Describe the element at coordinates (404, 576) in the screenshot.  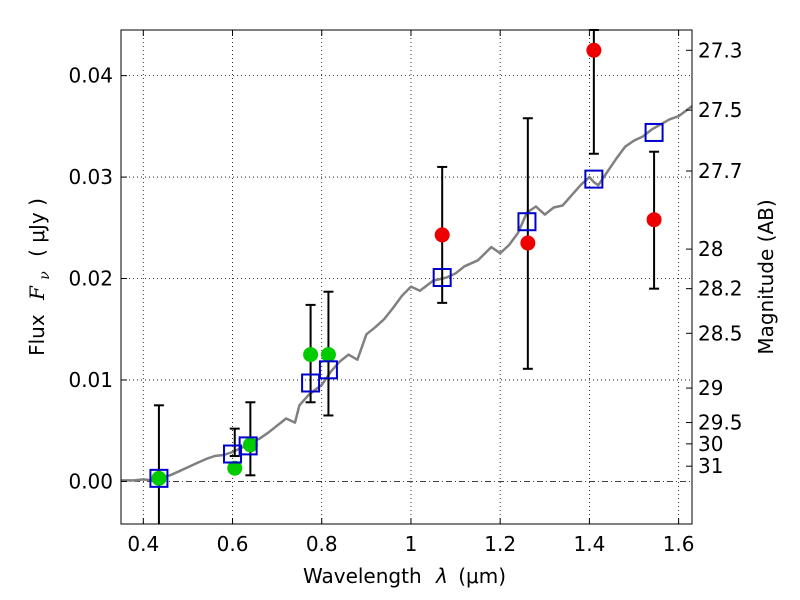
I see `x-axis-label: Wavelength λ (μm)` at that location.